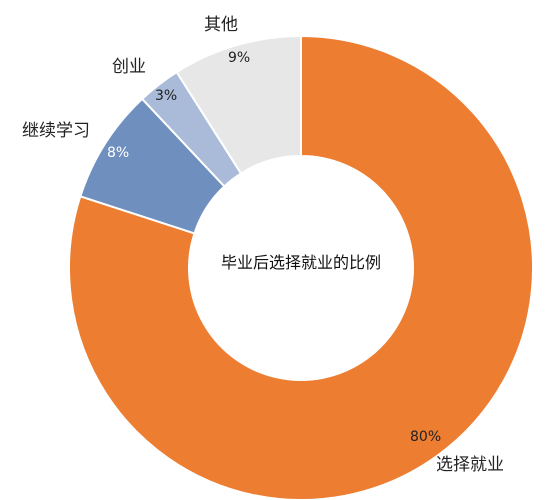 This screenshot has height=500, width=552. I want to click on watermark-shadow: 头条 @故事比较曲汐, so click(482, 482).